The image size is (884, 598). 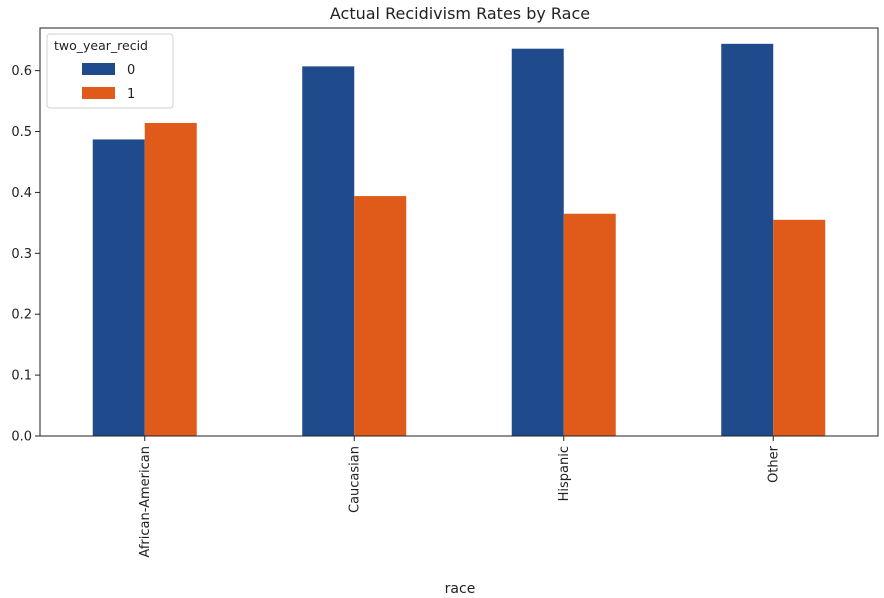 I want to click on x-axis-label: race, so click(x=460, y=589).